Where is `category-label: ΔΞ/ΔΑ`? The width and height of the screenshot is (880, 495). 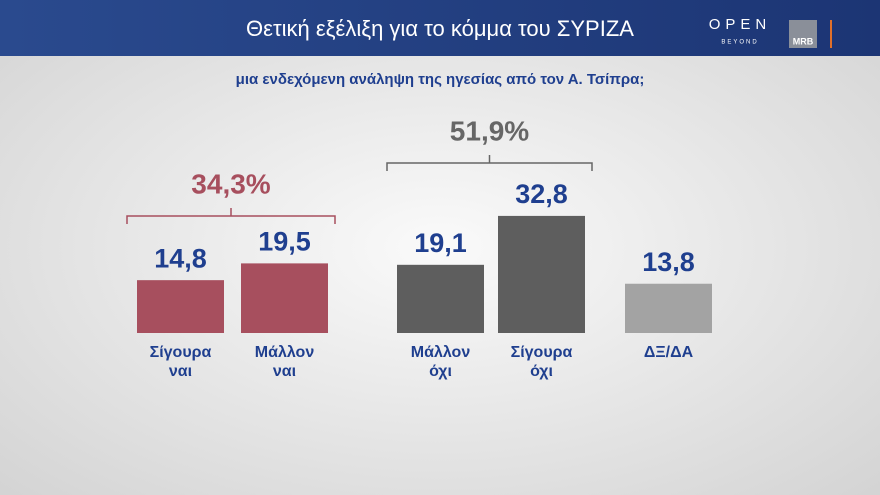 category-label: ΔΞ/ΔΑ is located at coordinates (669, 352).